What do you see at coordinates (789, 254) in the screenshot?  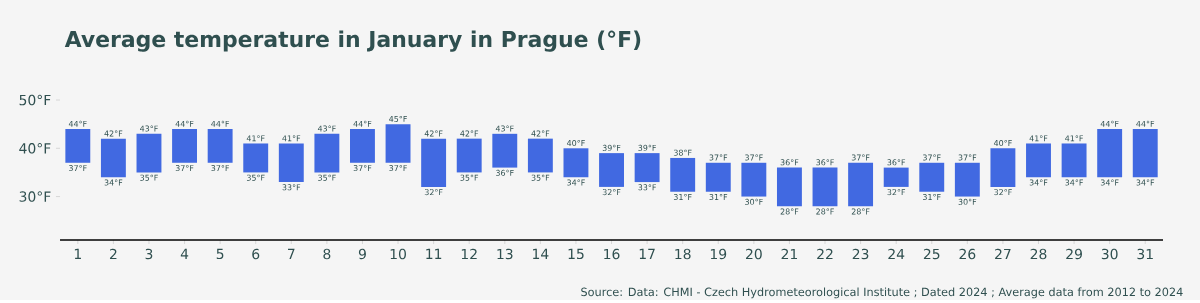 I see `x-tick-label: 21` at bounding box center [789, 254].